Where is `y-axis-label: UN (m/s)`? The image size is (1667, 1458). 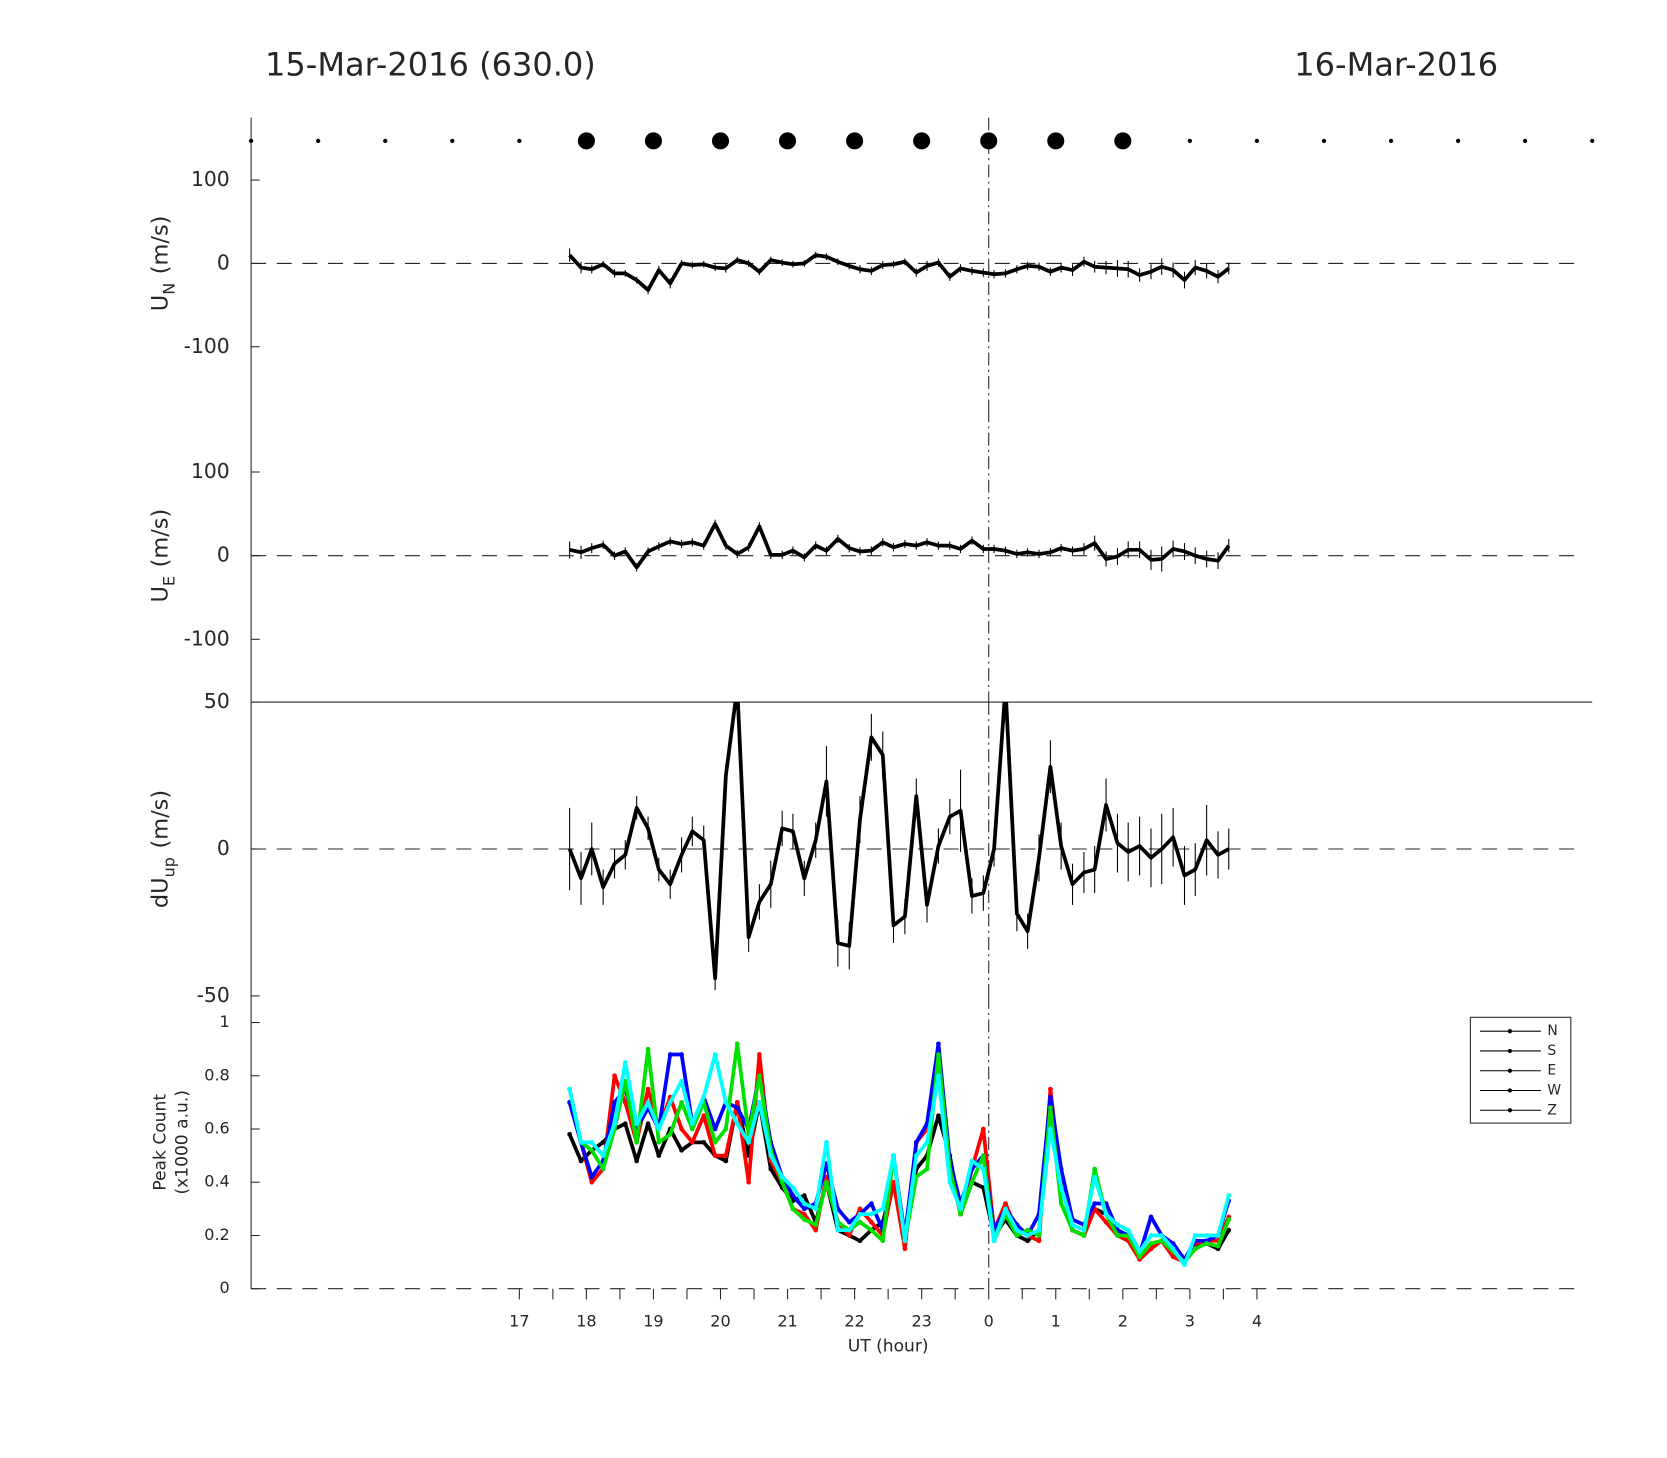
y-axis-label: UN (m/s) is located at coordinates (163, 264).